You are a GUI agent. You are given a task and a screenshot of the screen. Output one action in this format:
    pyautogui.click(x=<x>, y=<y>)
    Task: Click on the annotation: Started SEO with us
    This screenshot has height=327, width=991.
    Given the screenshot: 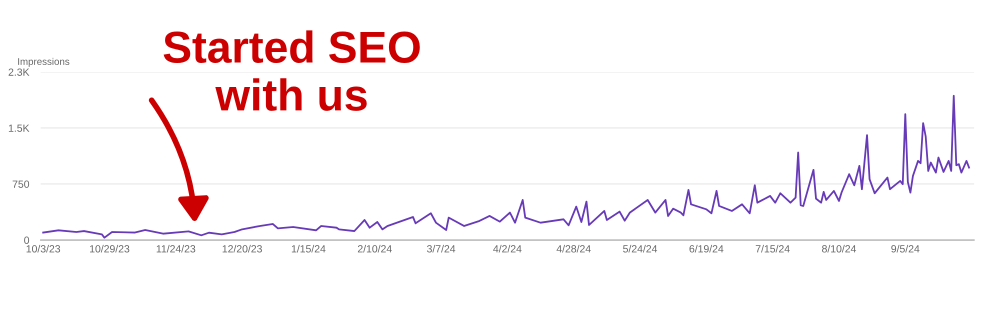 What is the action you would take?
    pyautogui.click(x=292, y=70)
    